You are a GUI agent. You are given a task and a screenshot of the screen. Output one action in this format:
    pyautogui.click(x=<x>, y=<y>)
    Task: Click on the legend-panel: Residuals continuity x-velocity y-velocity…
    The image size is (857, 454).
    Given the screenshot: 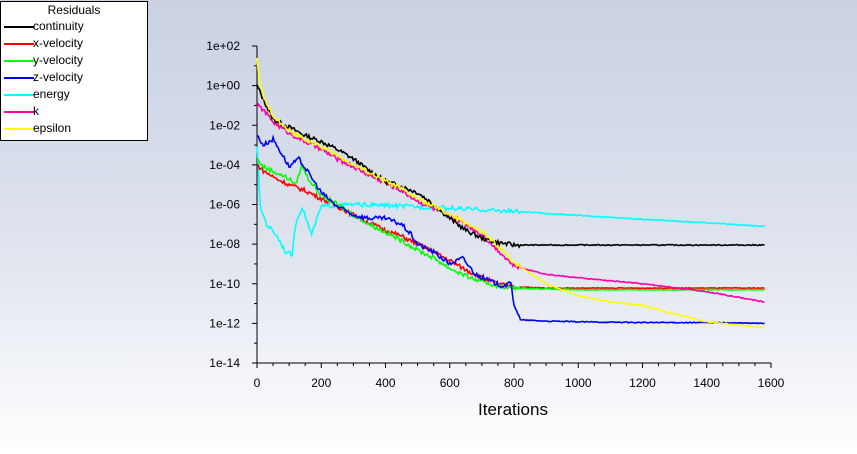 What is the action you would take?
    pyautogui.click(x=74, y=71)
    